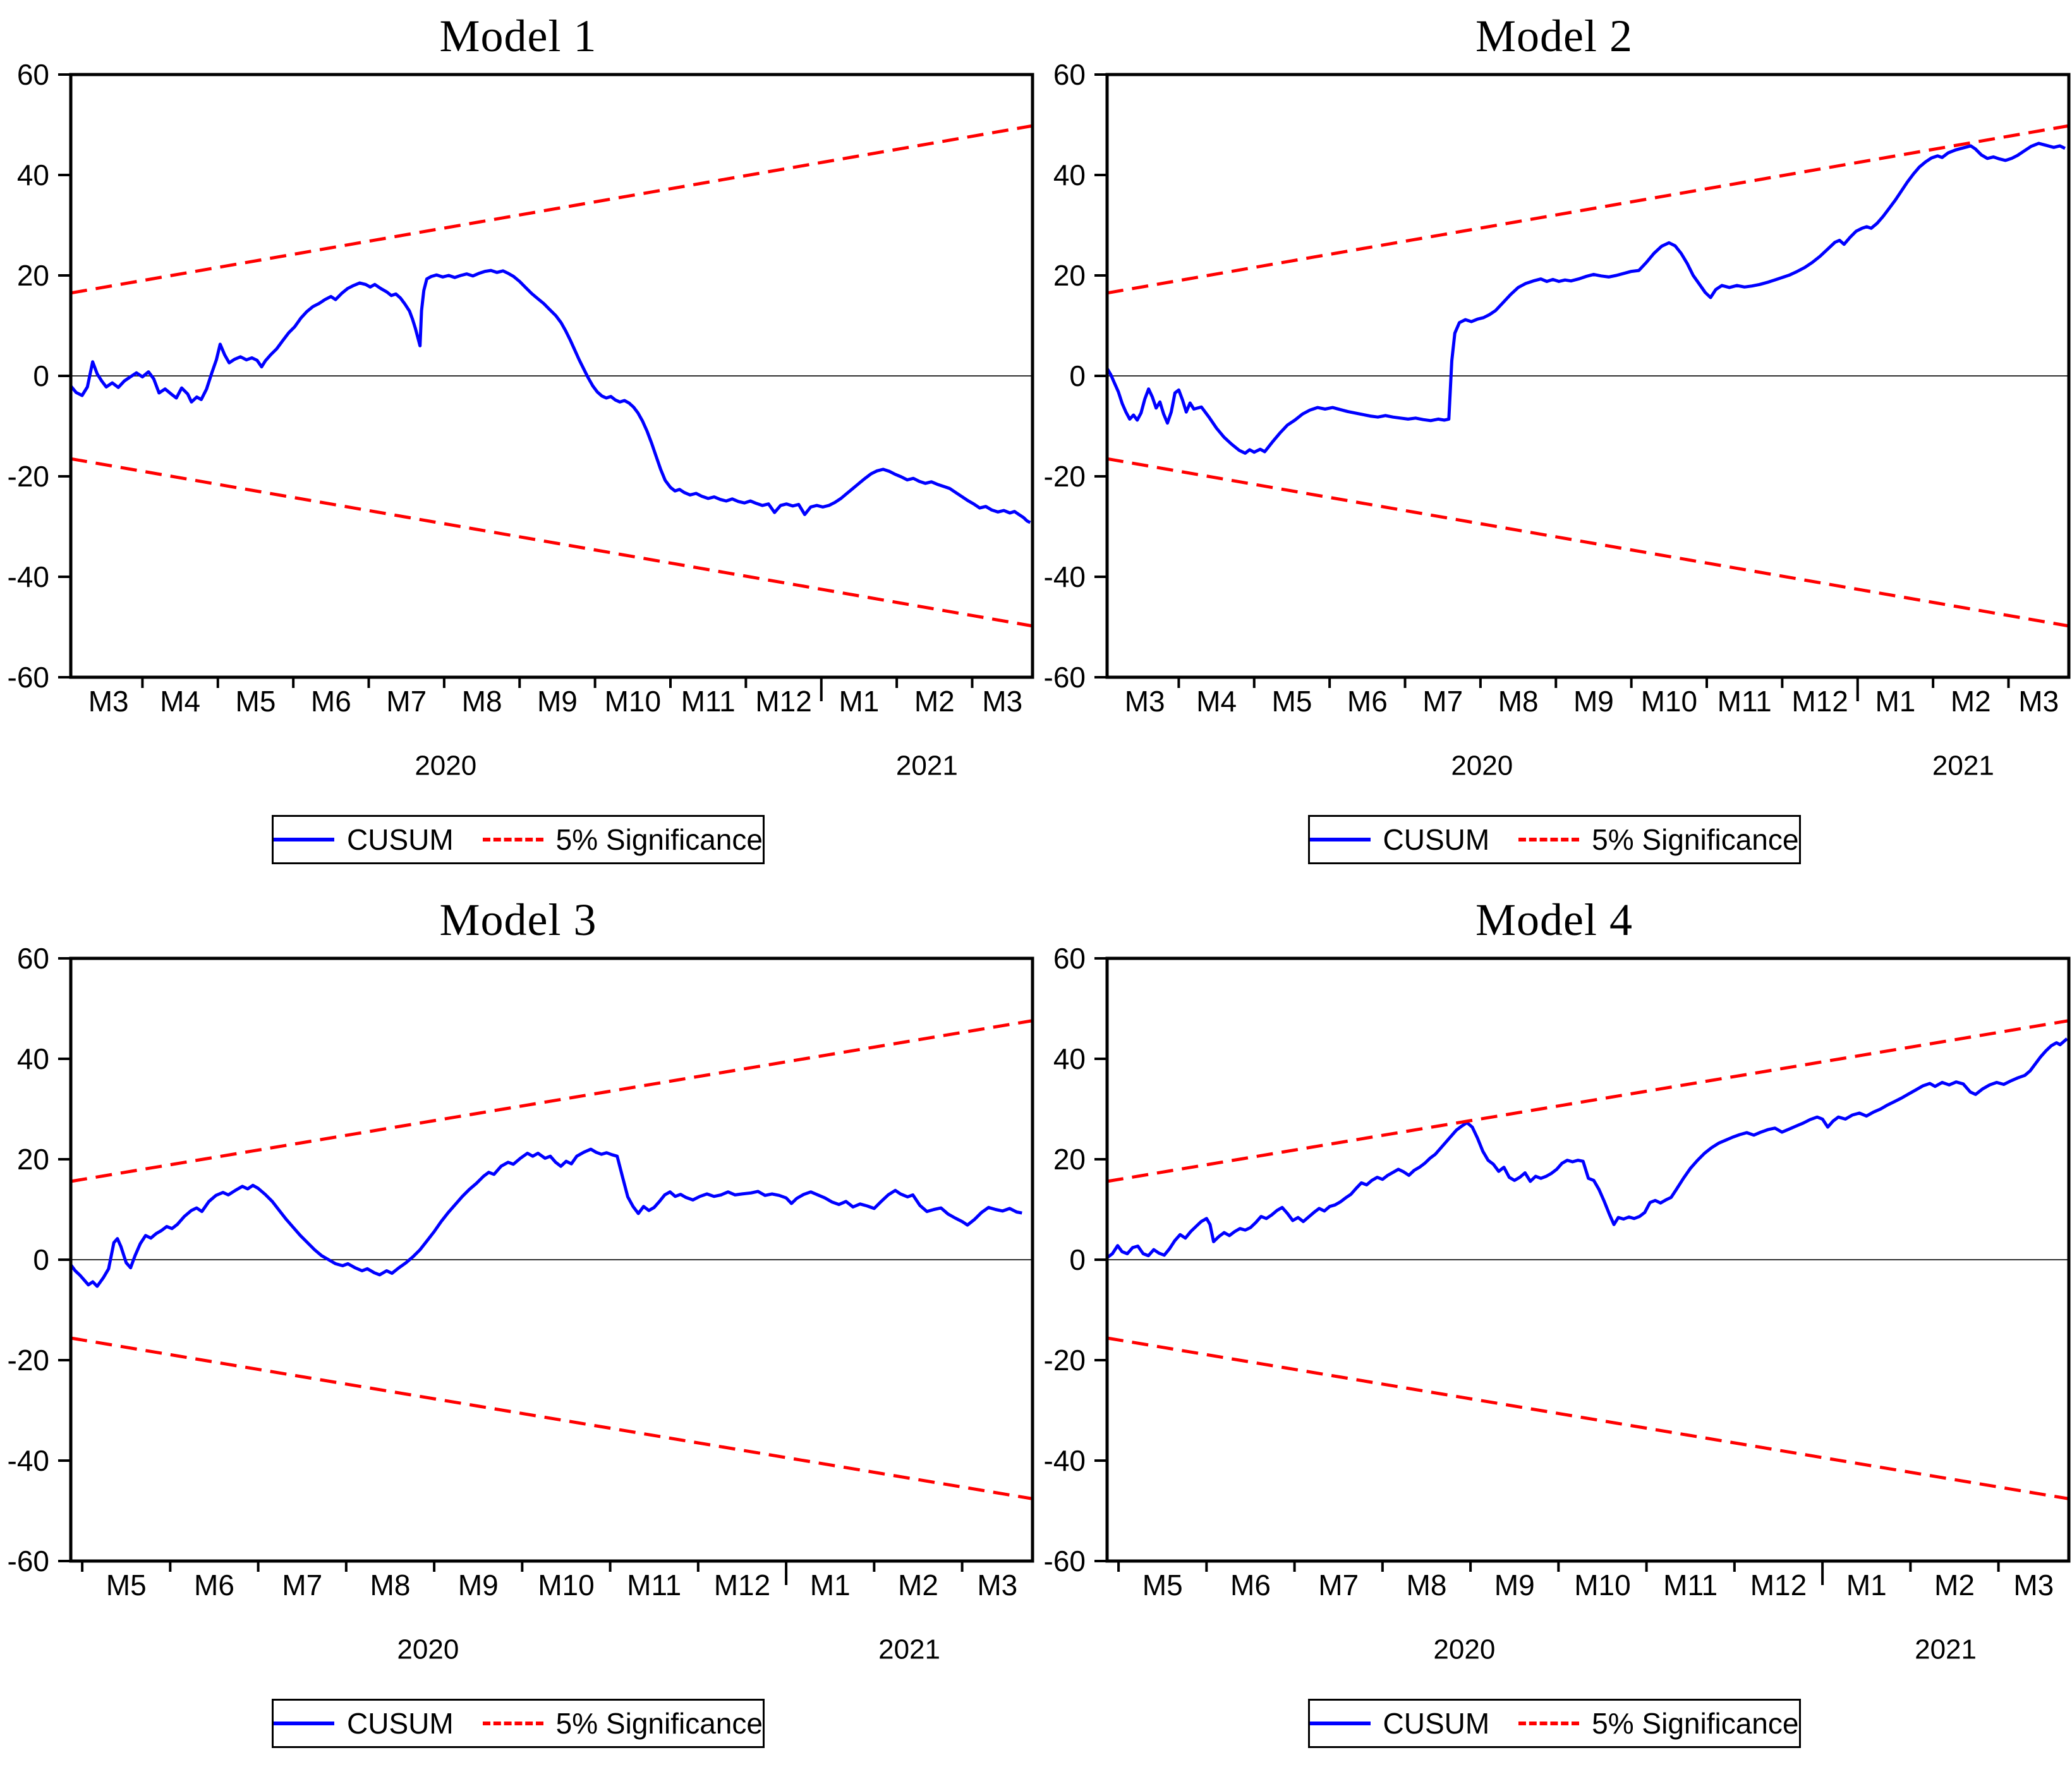  Describe the element at coordinates (1065, 1561) in the screenshot. I see `y-tick-label: -60` at that location.